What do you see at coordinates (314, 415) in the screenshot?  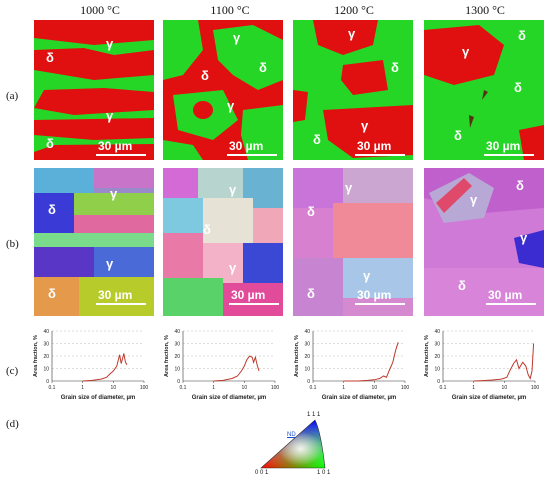 I see `ipf-corner-label-top: 1 1 1` at bounding box center [314, 415].